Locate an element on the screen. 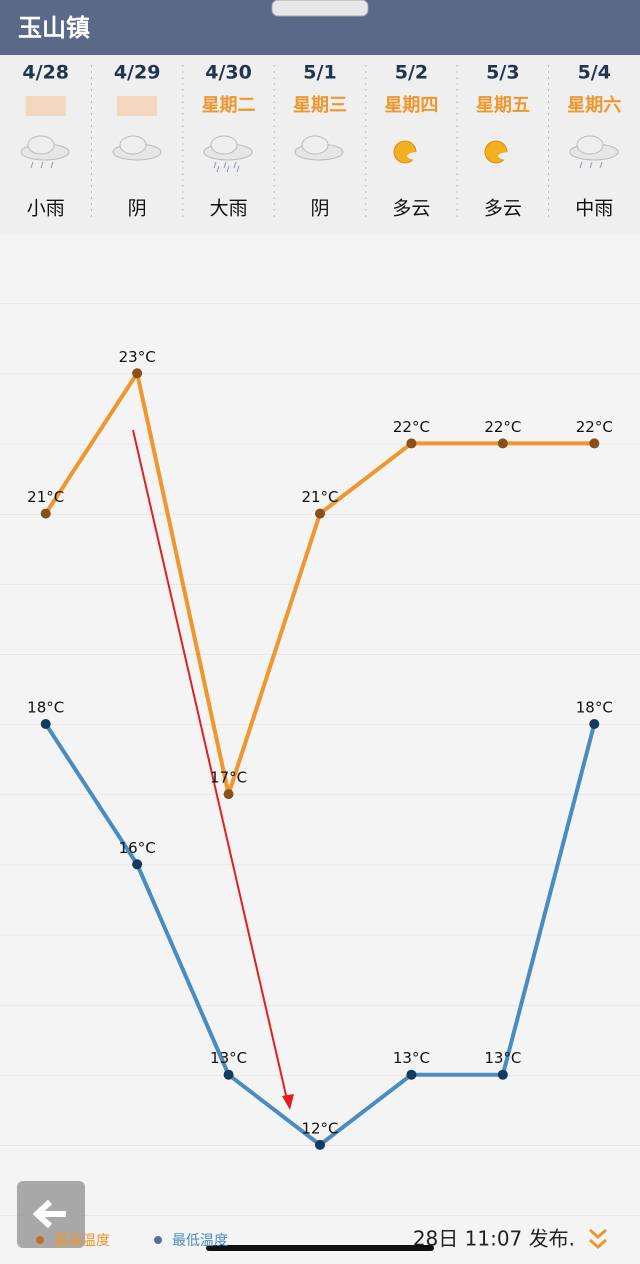 The image size is (640, 1264). home-indicator is located at coordinates (320, 1248).